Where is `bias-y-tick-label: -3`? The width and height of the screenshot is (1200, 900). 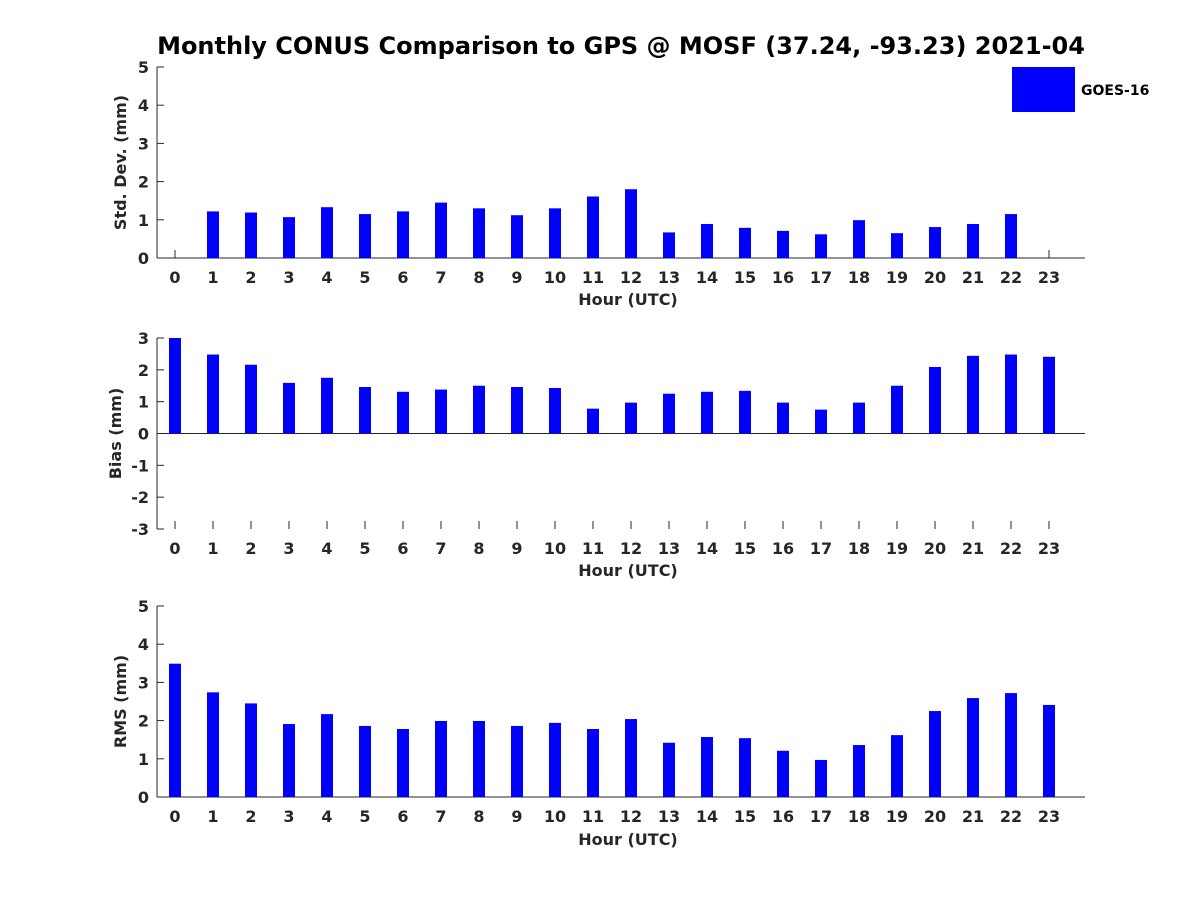 bias-y-tick-label: -3 is located at coordinates (140, 529).